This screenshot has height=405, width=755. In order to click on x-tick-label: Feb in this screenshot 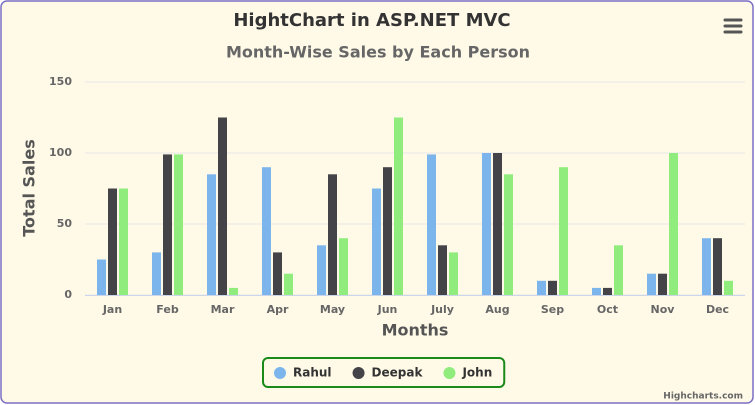, I will do `click(167, 309)`.